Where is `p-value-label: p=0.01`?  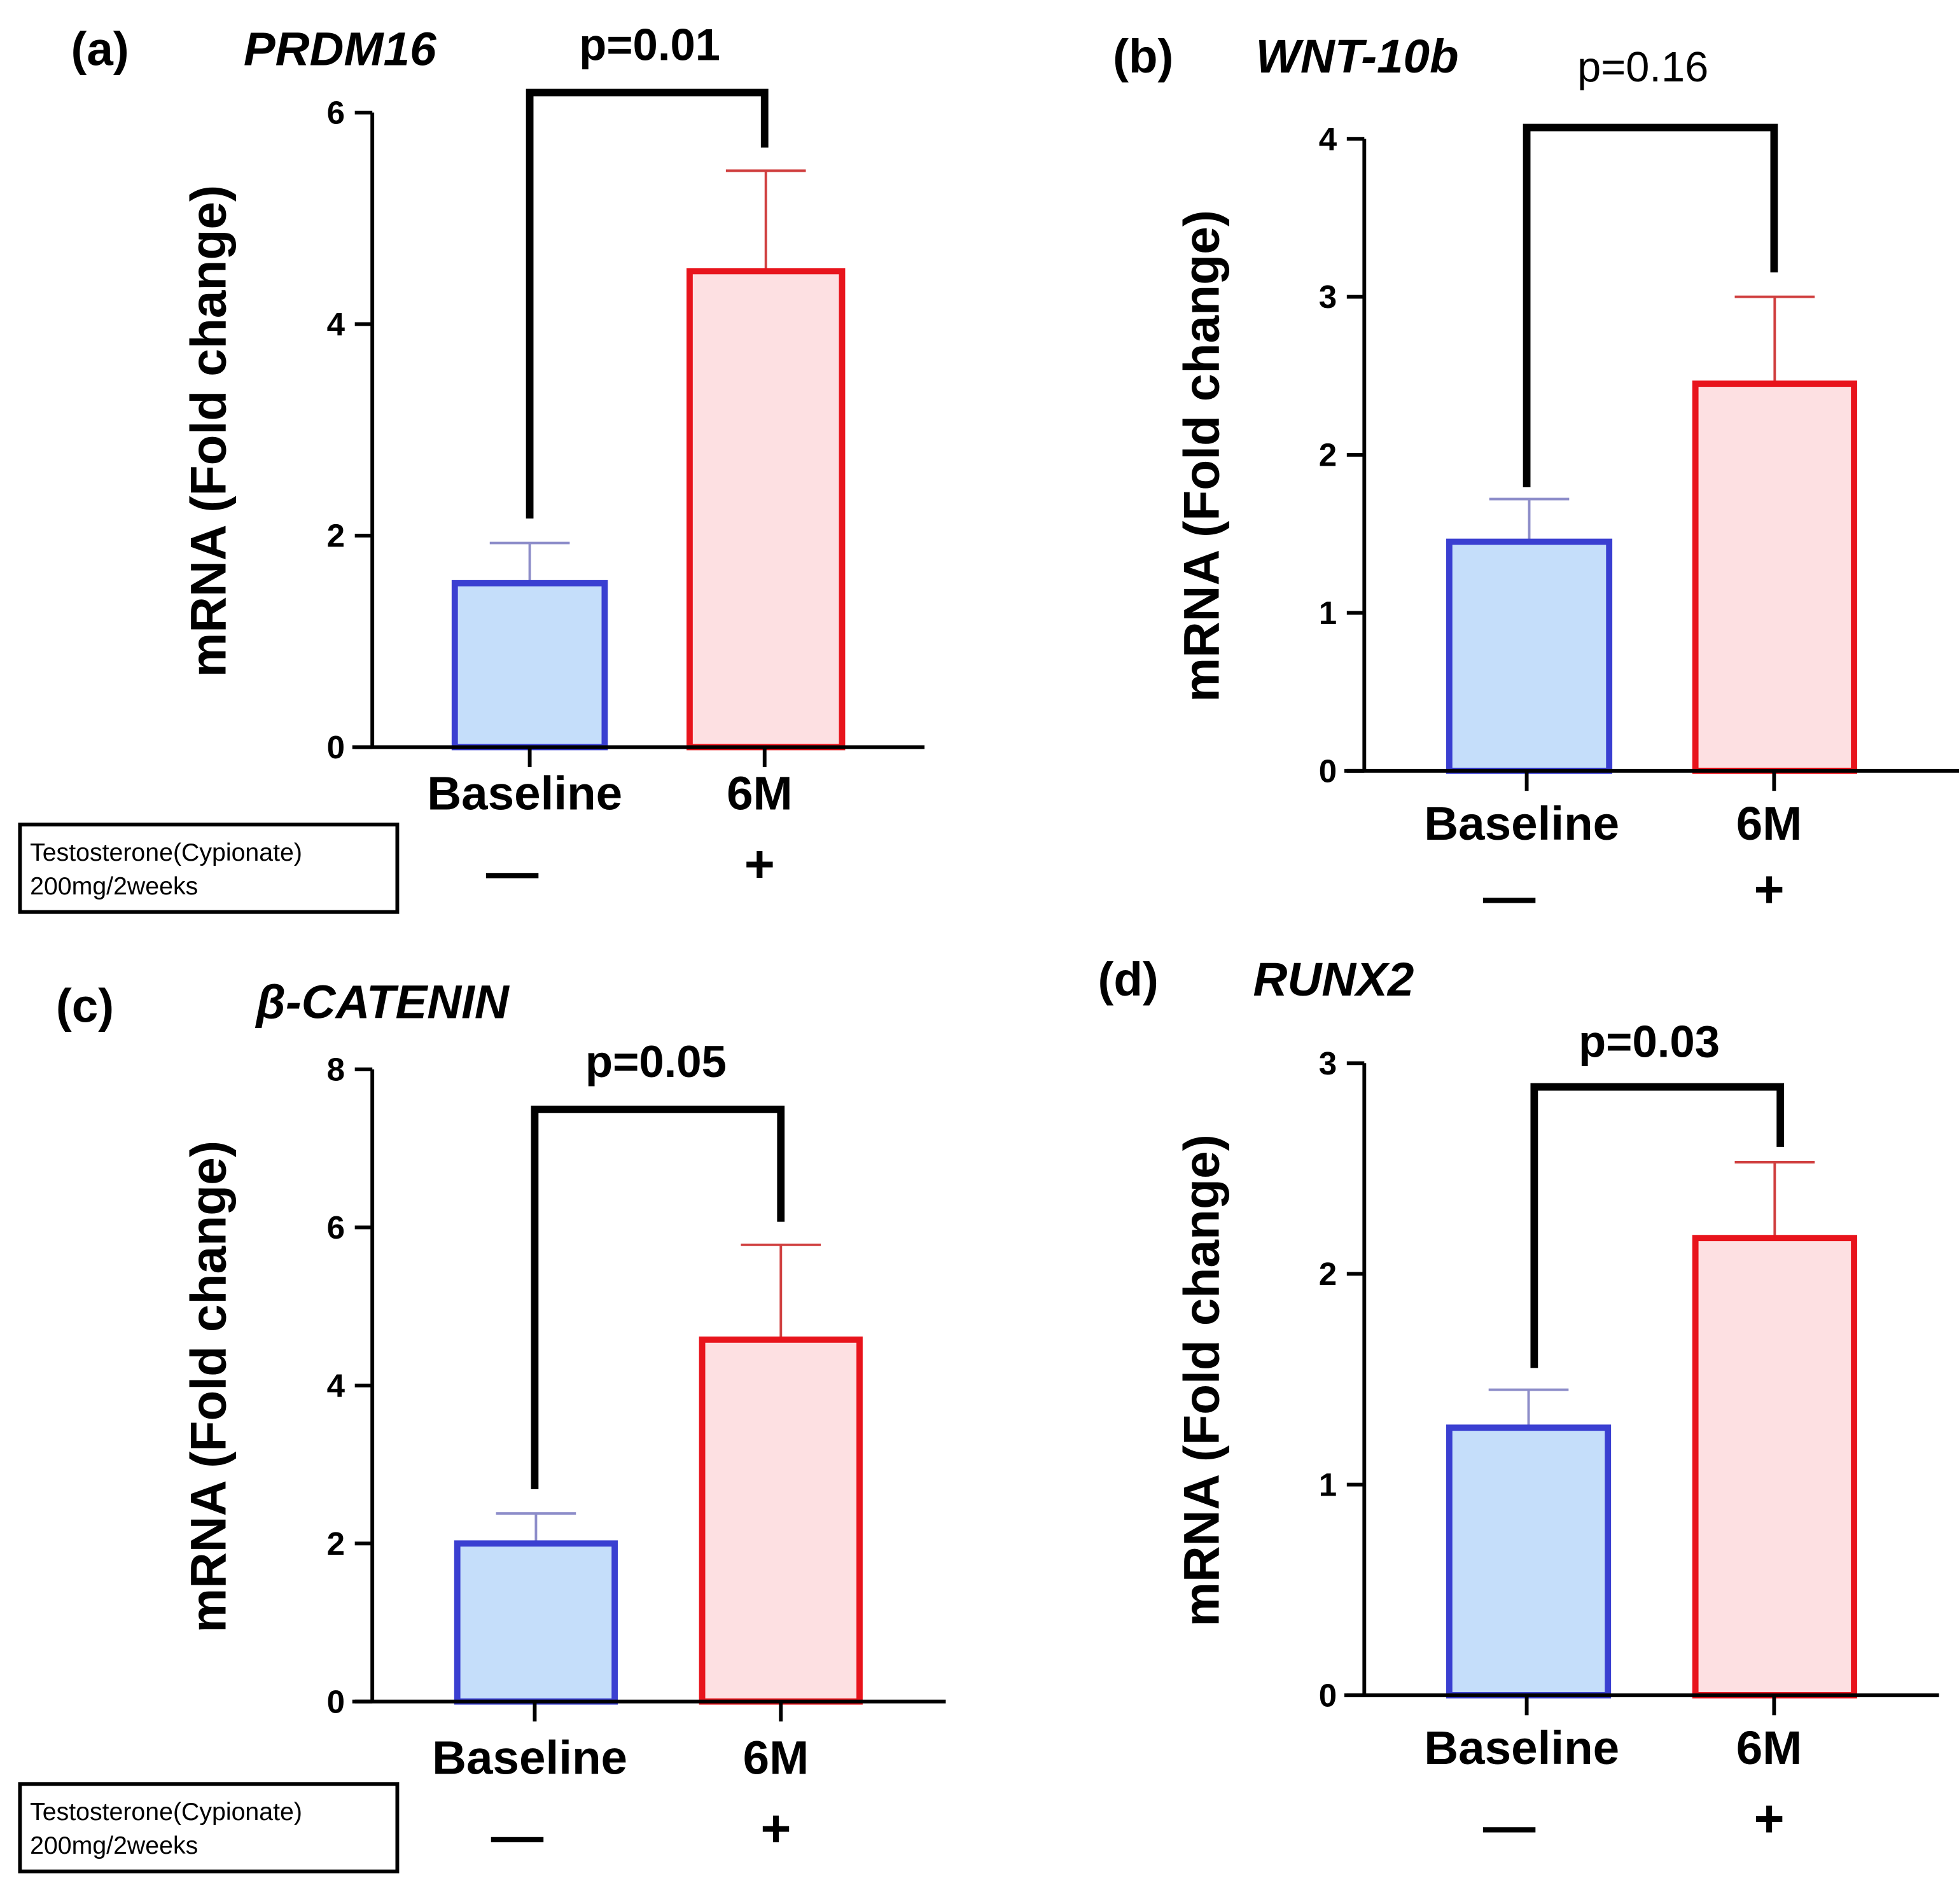 p-value-label: p=0.01 is located at coordinates (649, 44).